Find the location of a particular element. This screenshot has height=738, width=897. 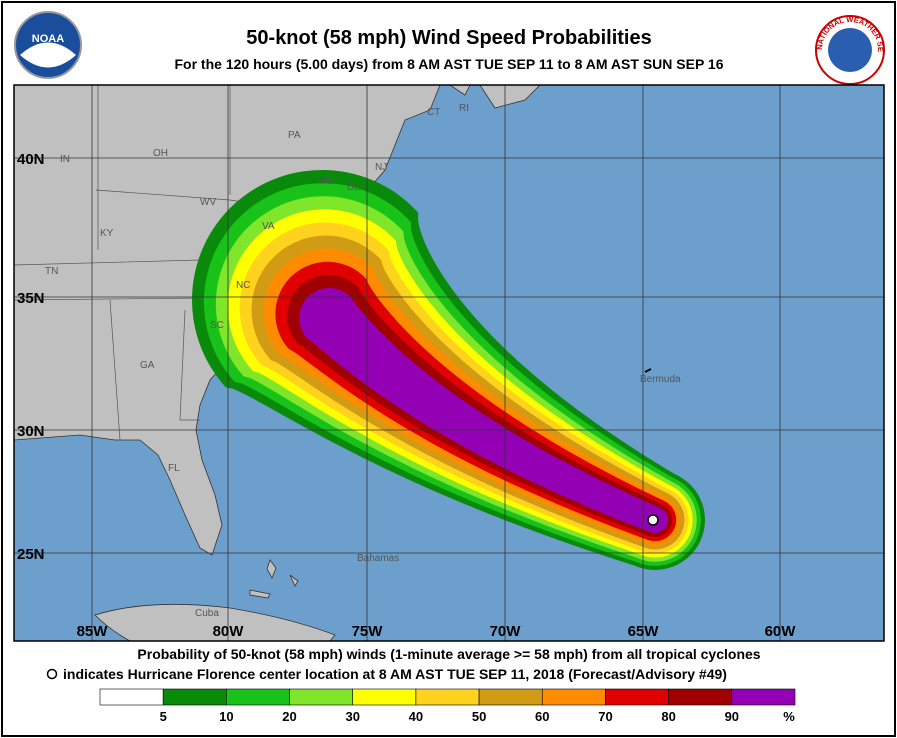

cuba-land is located at coordinates (215, 622).